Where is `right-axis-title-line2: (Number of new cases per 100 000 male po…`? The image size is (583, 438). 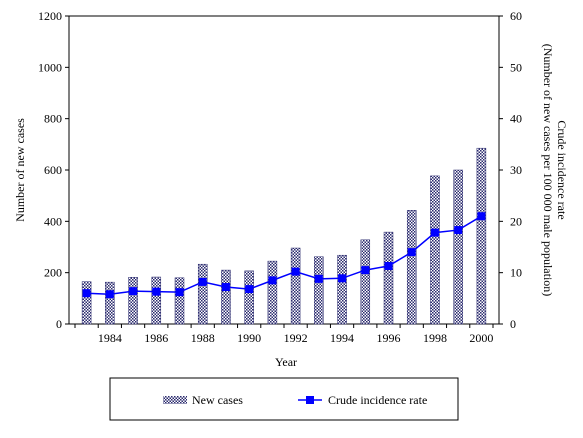 right-axis-title-line2: (Number of new cases per 100 000 male po… is located at coordinates (548, 170).